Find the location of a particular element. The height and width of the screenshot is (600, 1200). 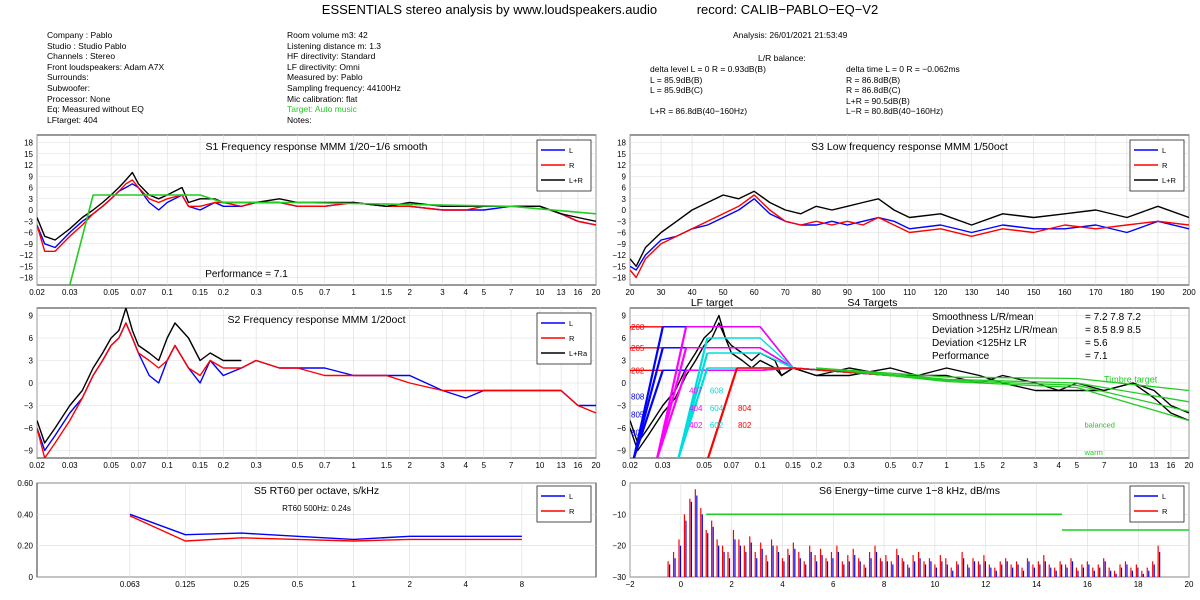

x-tick-label: 100 is located at coordinates (879, 292).